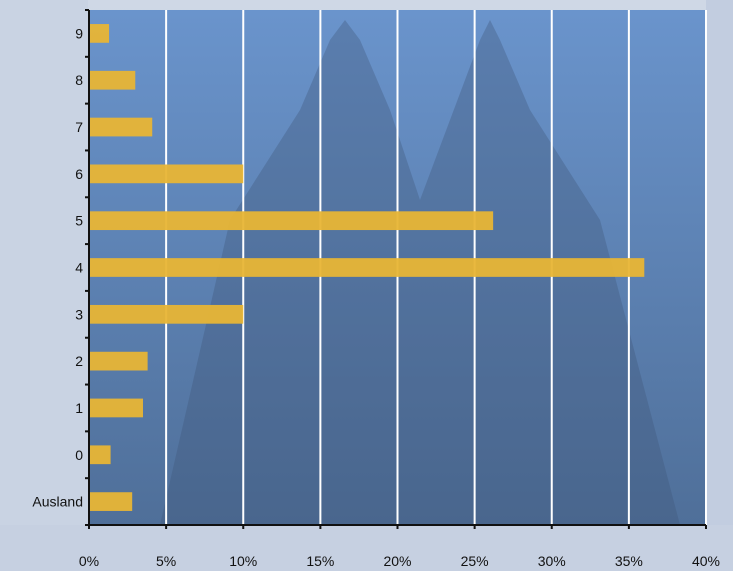 Image resolution: width=733 pixels, height=571 pixels. What do you see at coordinates (57, 502) in the screenshot?
I see `y-tick-label: Ausland` at bounding box center [57, 502].